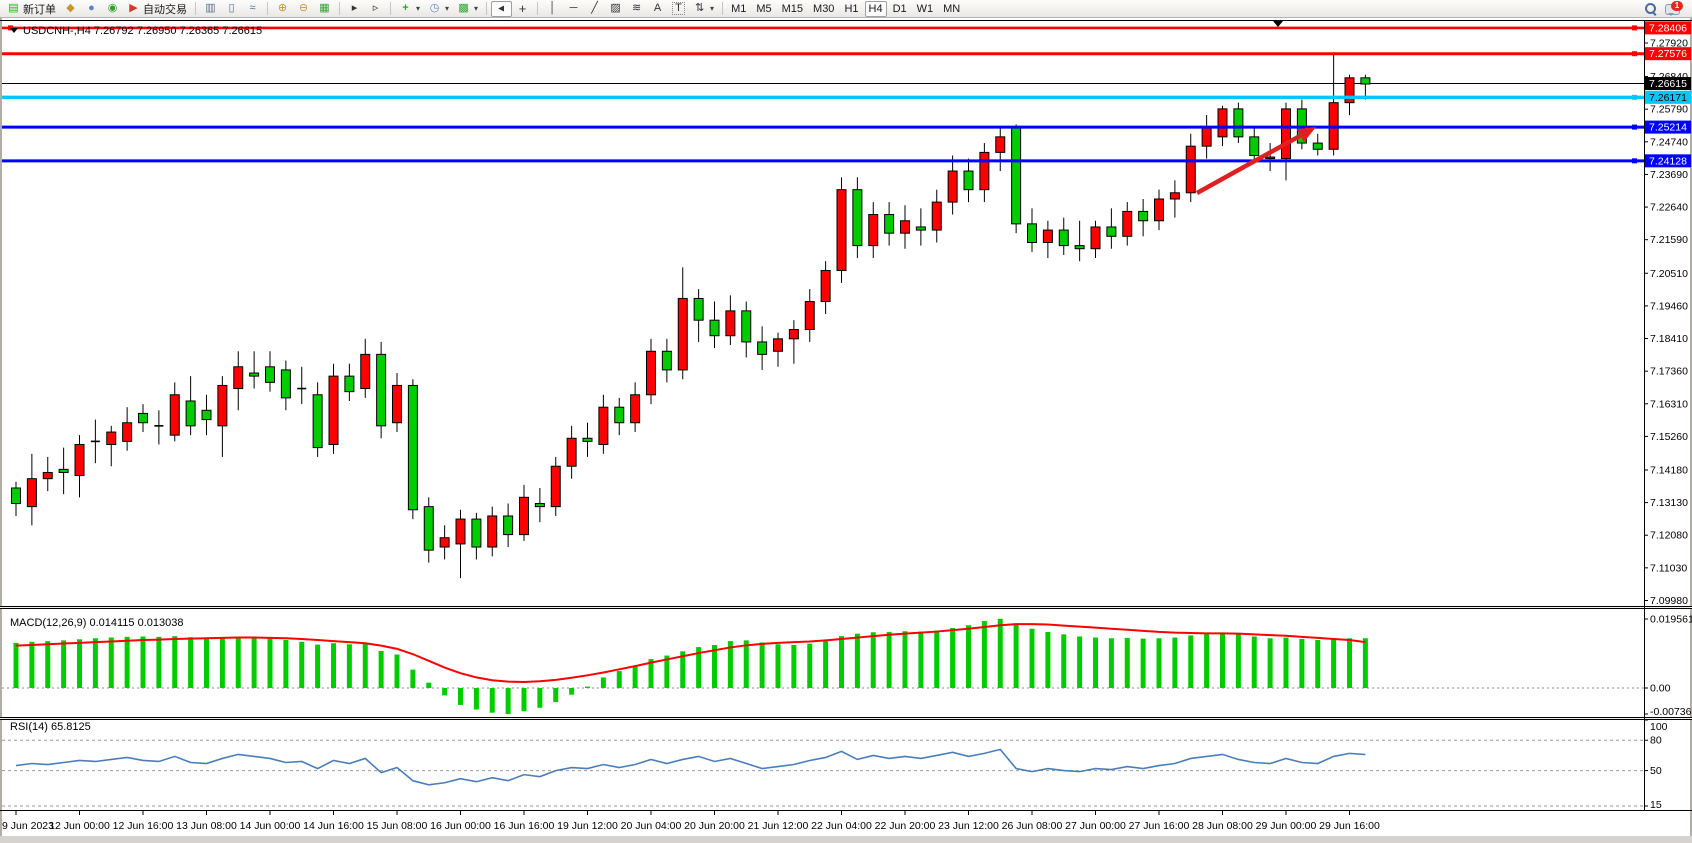  Describe the element at coordinates (434, 8) in the screenshot. I see `clock-icon: ◷` at that location.